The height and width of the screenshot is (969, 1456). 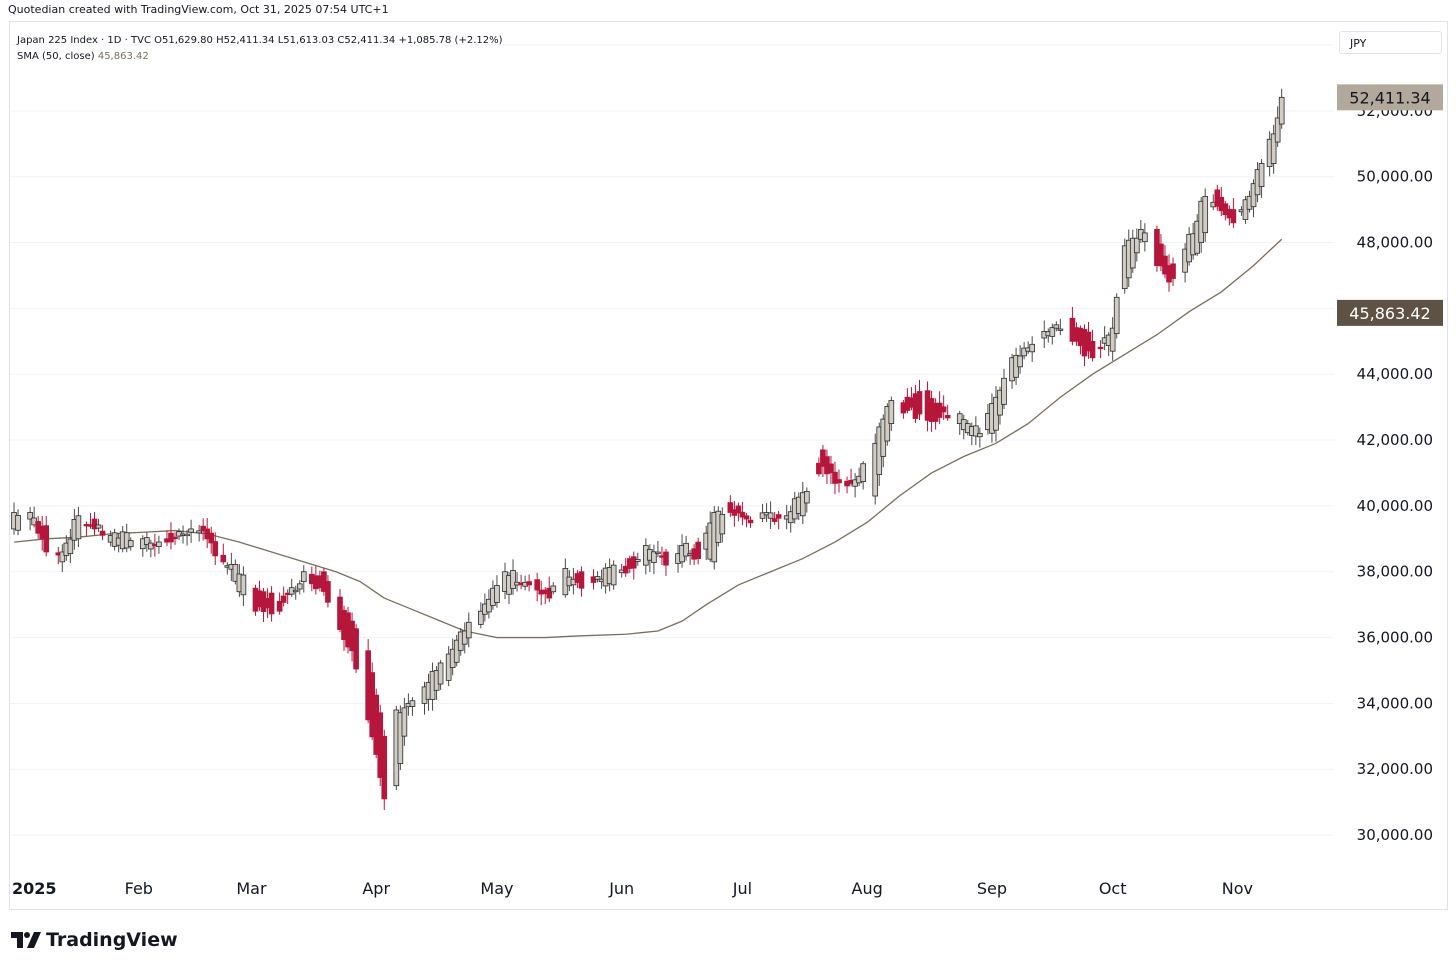 I want to click on x-tick-label: Feb, so click(x=139, y=888).